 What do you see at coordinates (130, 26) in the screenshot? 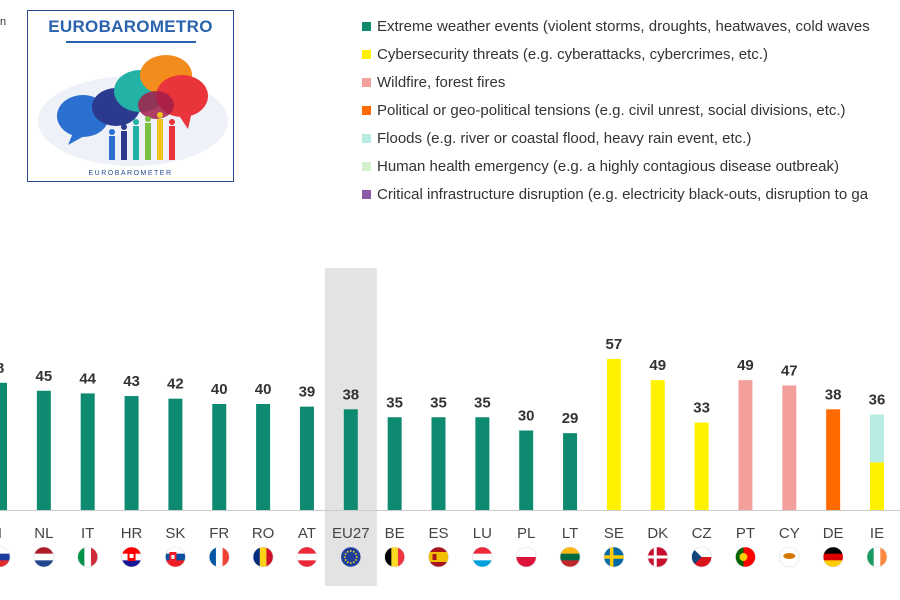
I see `logo-title: EUROBAROMETRO` at bounding box center [130, 26].